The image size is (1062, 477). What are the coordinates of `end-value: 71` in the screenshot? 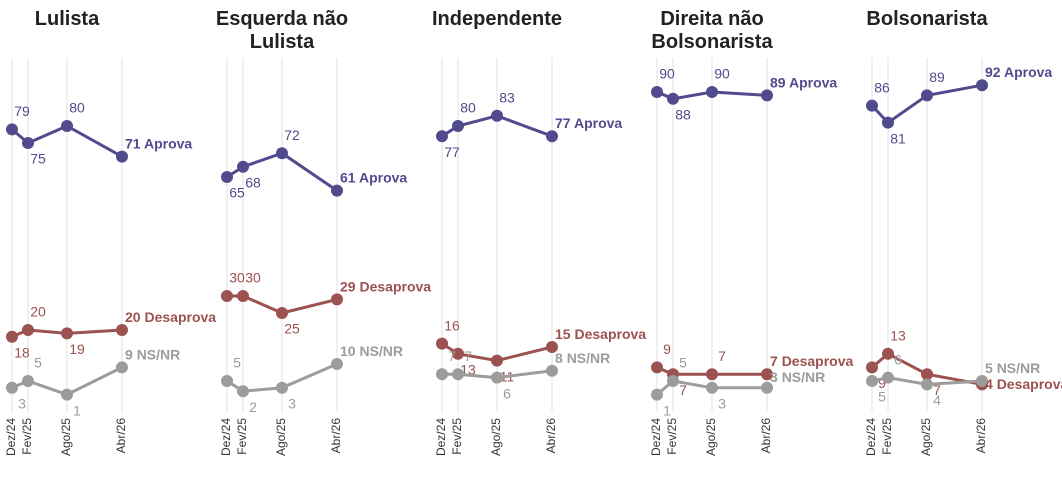 It's located at (133, 143).